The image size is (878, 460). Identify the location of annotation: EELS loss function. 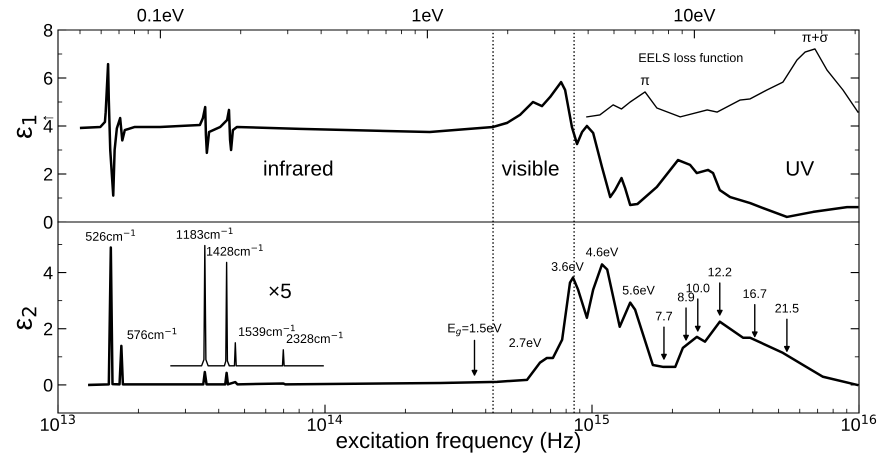
(690, 57).